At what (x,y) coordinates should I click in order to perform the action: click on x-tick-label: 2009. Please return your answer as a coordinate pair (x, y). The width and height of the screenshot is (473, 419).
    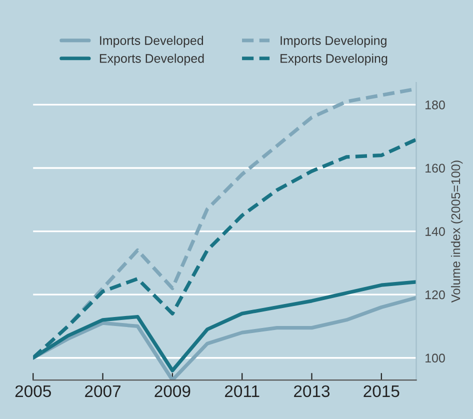
    Looking at the image, I should click on (172, 391).